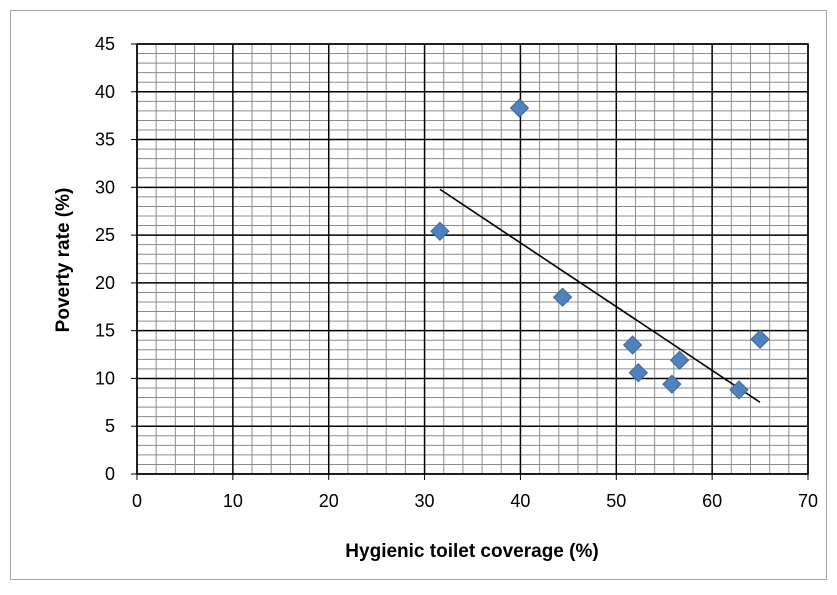 This screenshot has height=595, width=837. I want to click on x-tick-label: 50, so click(616, 501).